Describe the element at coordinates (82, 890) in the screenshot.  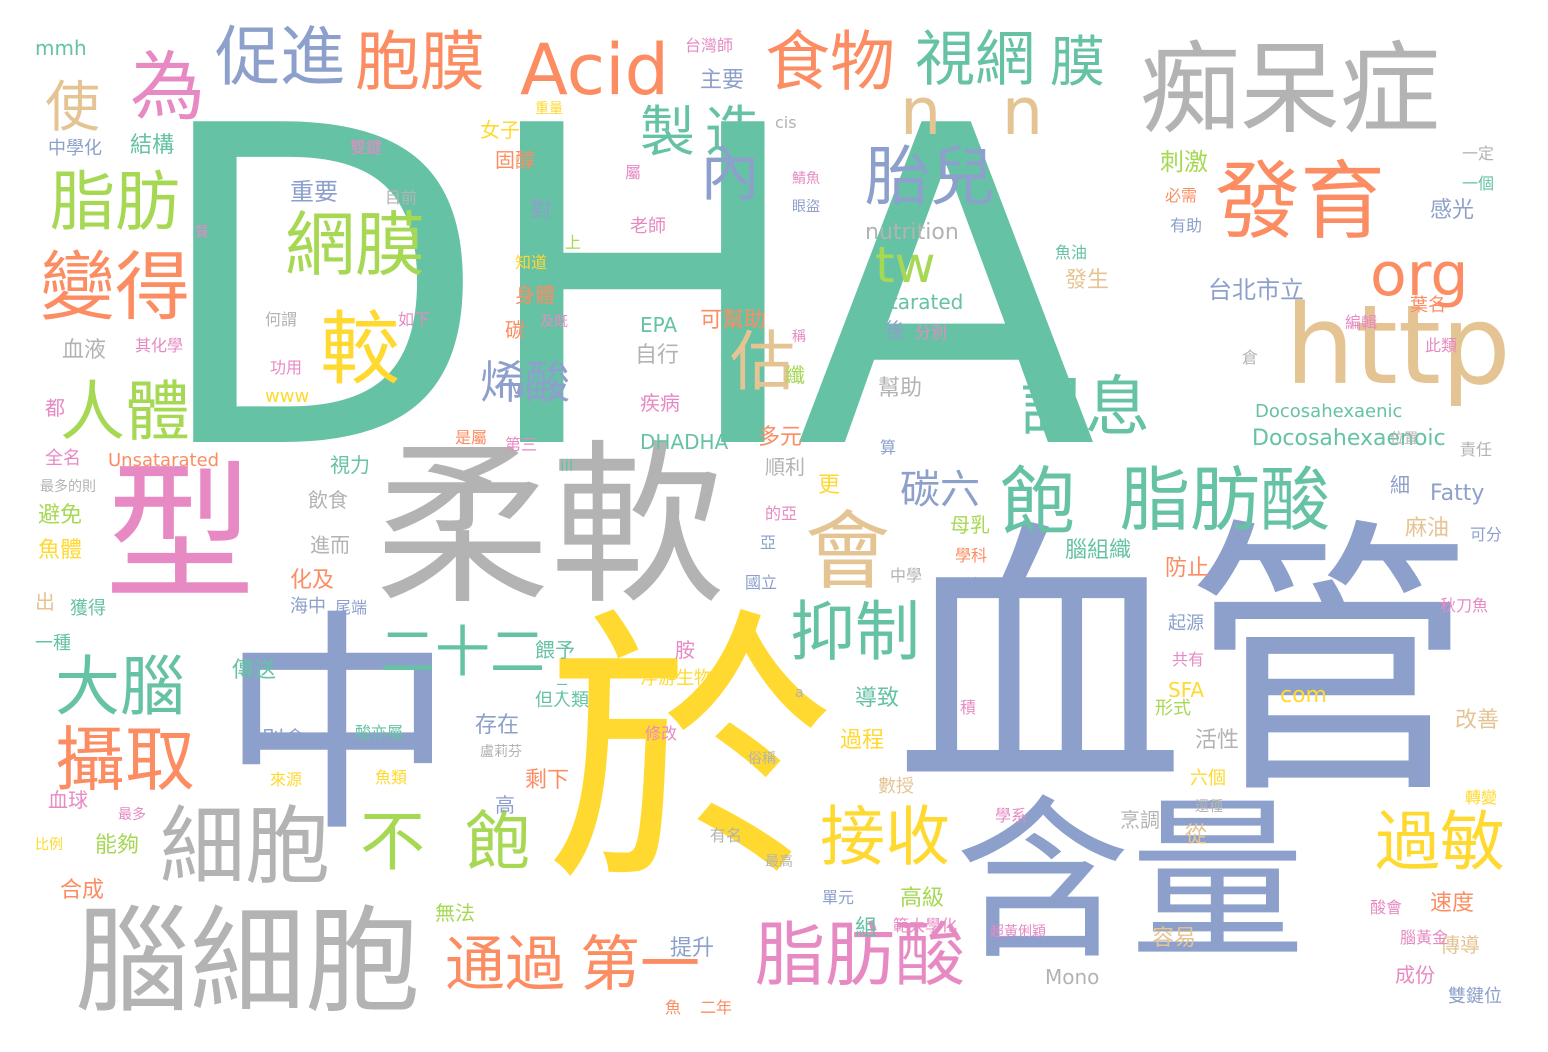
I see `word-120: 合成` at that location.